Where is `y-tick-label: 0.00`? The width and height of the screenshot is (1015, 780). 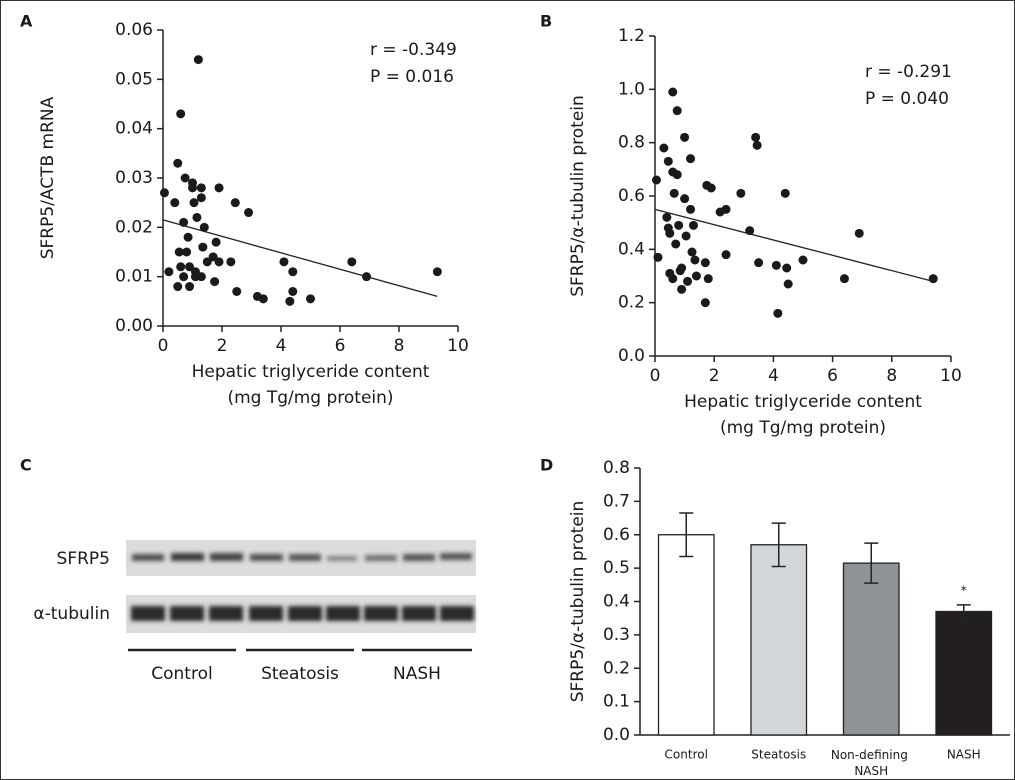 y-tick-label: 0.00 is located at coordinates (134, 326).